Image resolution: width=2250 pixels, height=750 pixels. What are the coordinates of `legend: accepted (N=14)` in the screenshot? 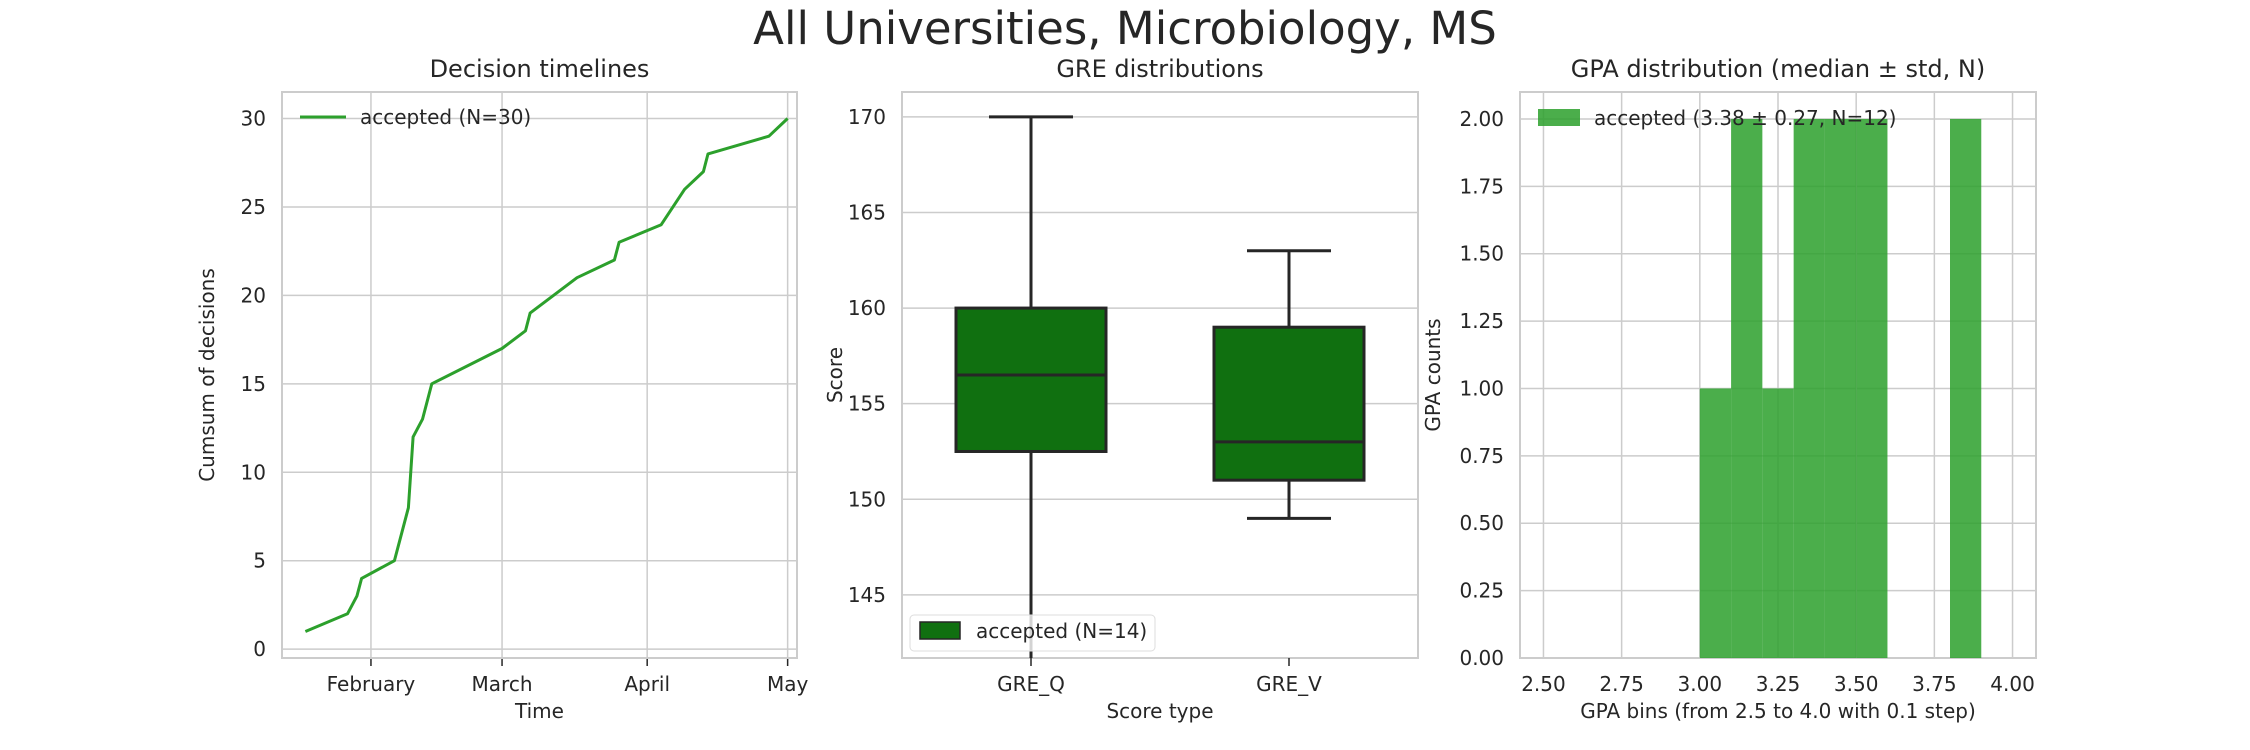 It's located at (1032, 633).